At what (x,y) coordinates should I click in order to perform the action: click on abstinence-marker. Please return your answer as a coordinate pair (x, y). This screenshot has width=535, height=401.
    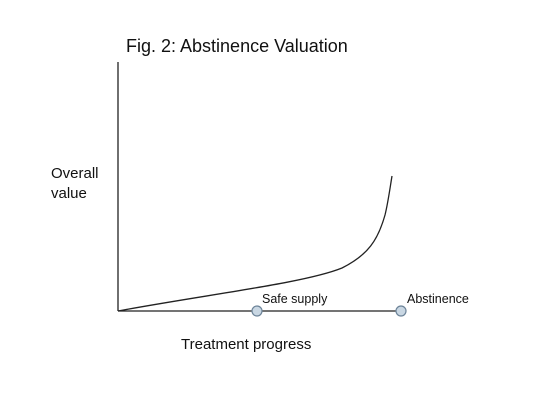
    Looking at the image, I should click on (401, 311).